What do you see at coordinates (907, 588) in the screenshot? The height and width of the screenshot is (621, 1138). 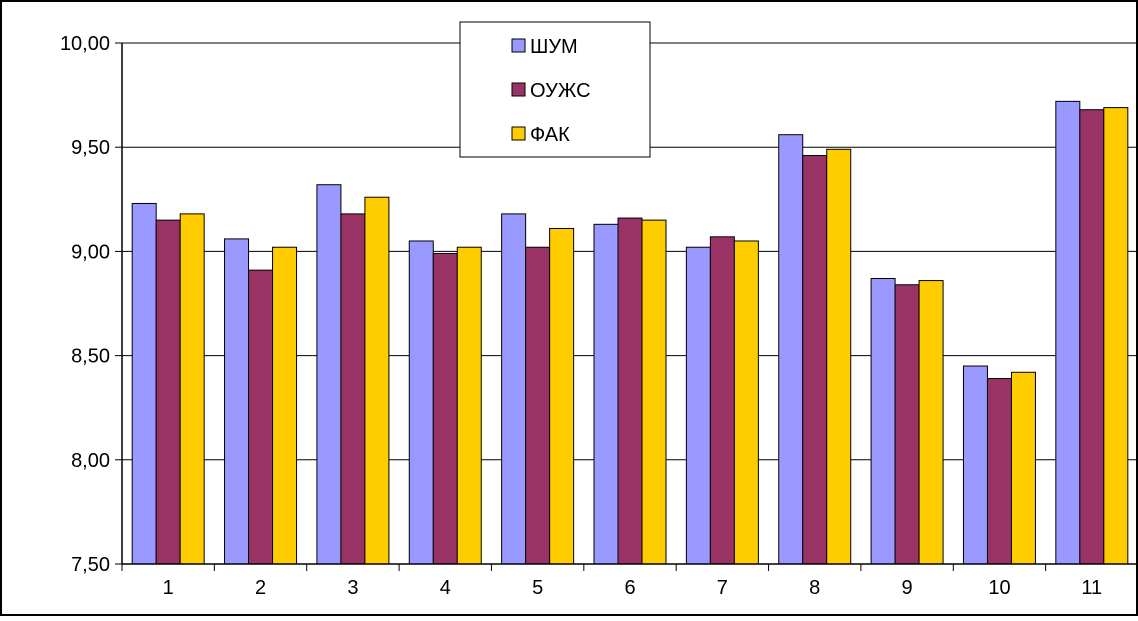 I see `x-tick-label: 9` at bounding box center [907, 588].